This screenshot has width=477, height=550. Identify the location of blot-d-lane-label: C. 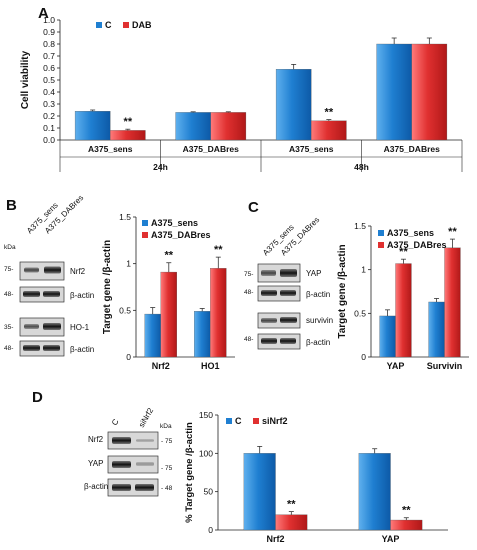
(115, 422).